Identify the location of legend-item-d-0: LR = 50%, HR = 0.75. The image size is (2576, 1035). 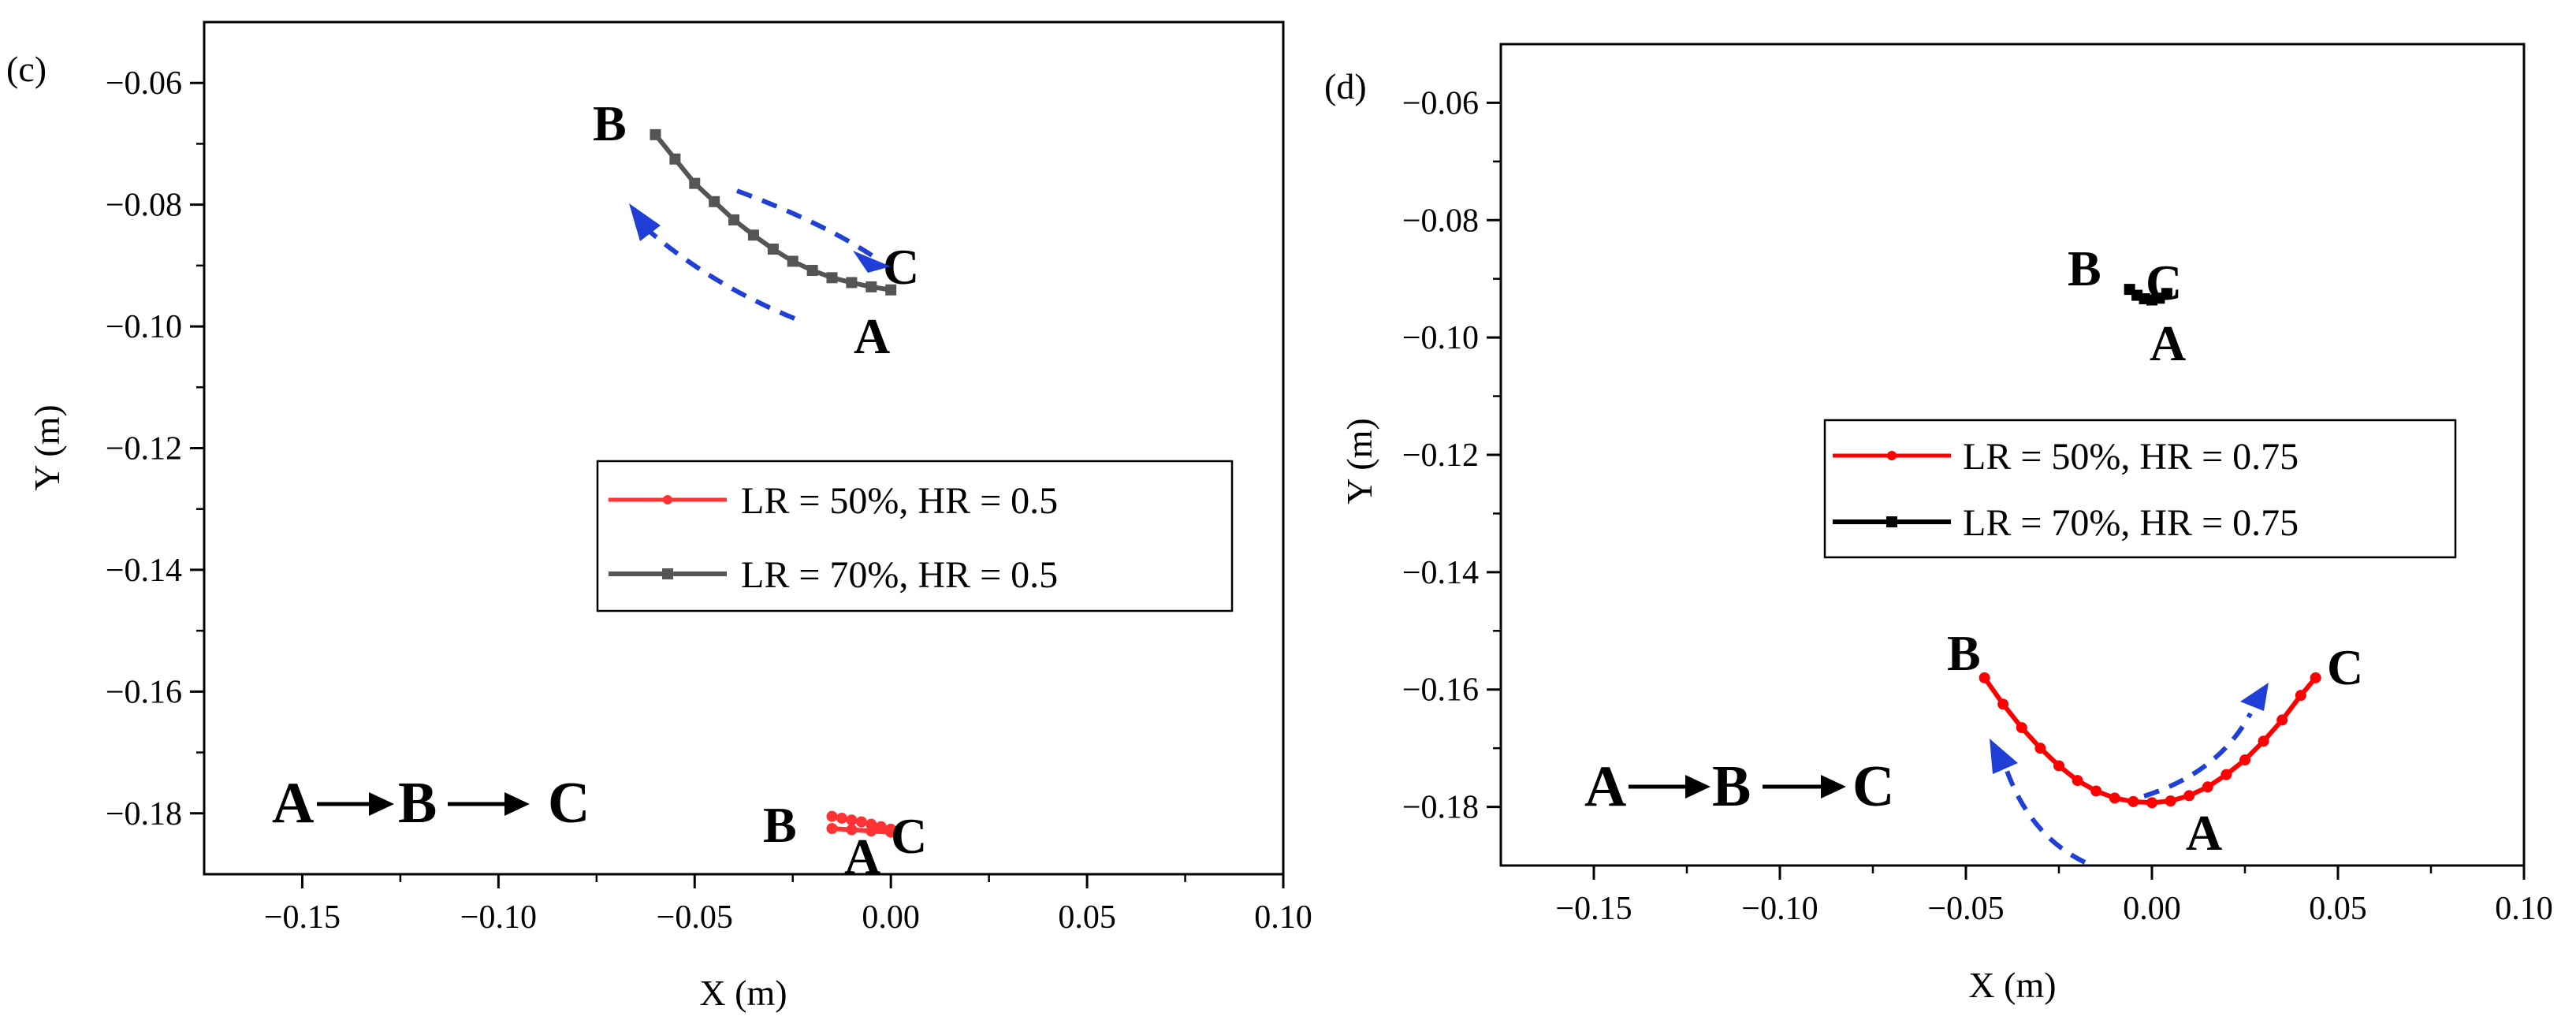
(2066, 457).